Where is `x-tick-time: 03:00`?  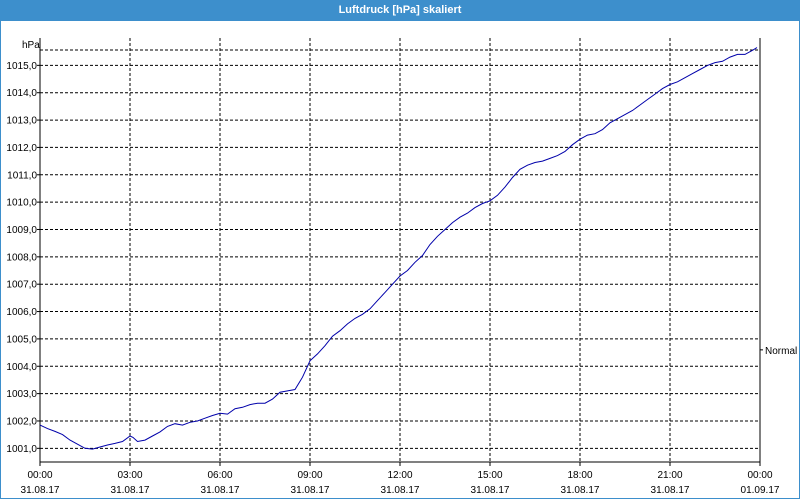
x-tick-time: 03:00 is located at coordinates (129, 475).